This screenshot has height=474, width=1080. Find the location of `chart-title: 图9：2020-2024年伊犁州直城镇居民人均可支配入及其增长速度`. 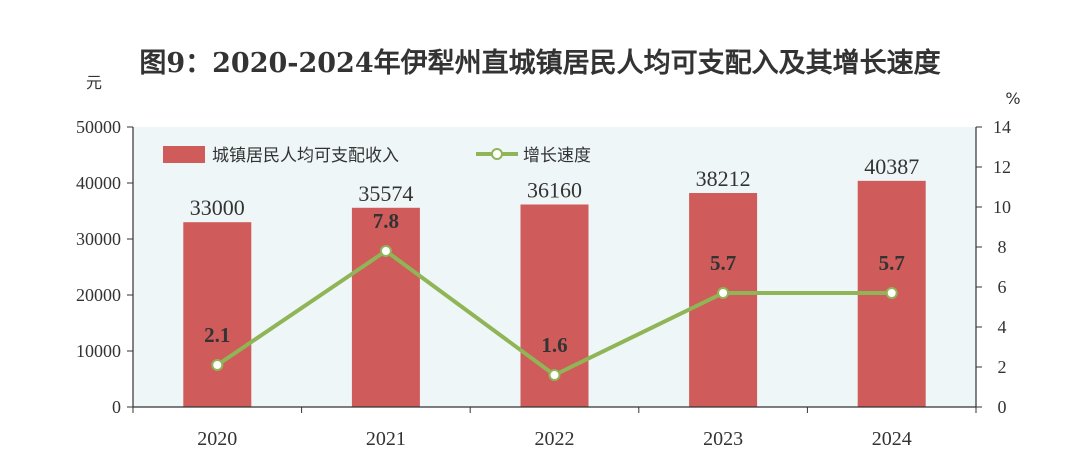

chart-title: 图9：2020-2024年伊犁州直城镇居民人均可支配入及其增长速度 is located at coordinates (539, 63).